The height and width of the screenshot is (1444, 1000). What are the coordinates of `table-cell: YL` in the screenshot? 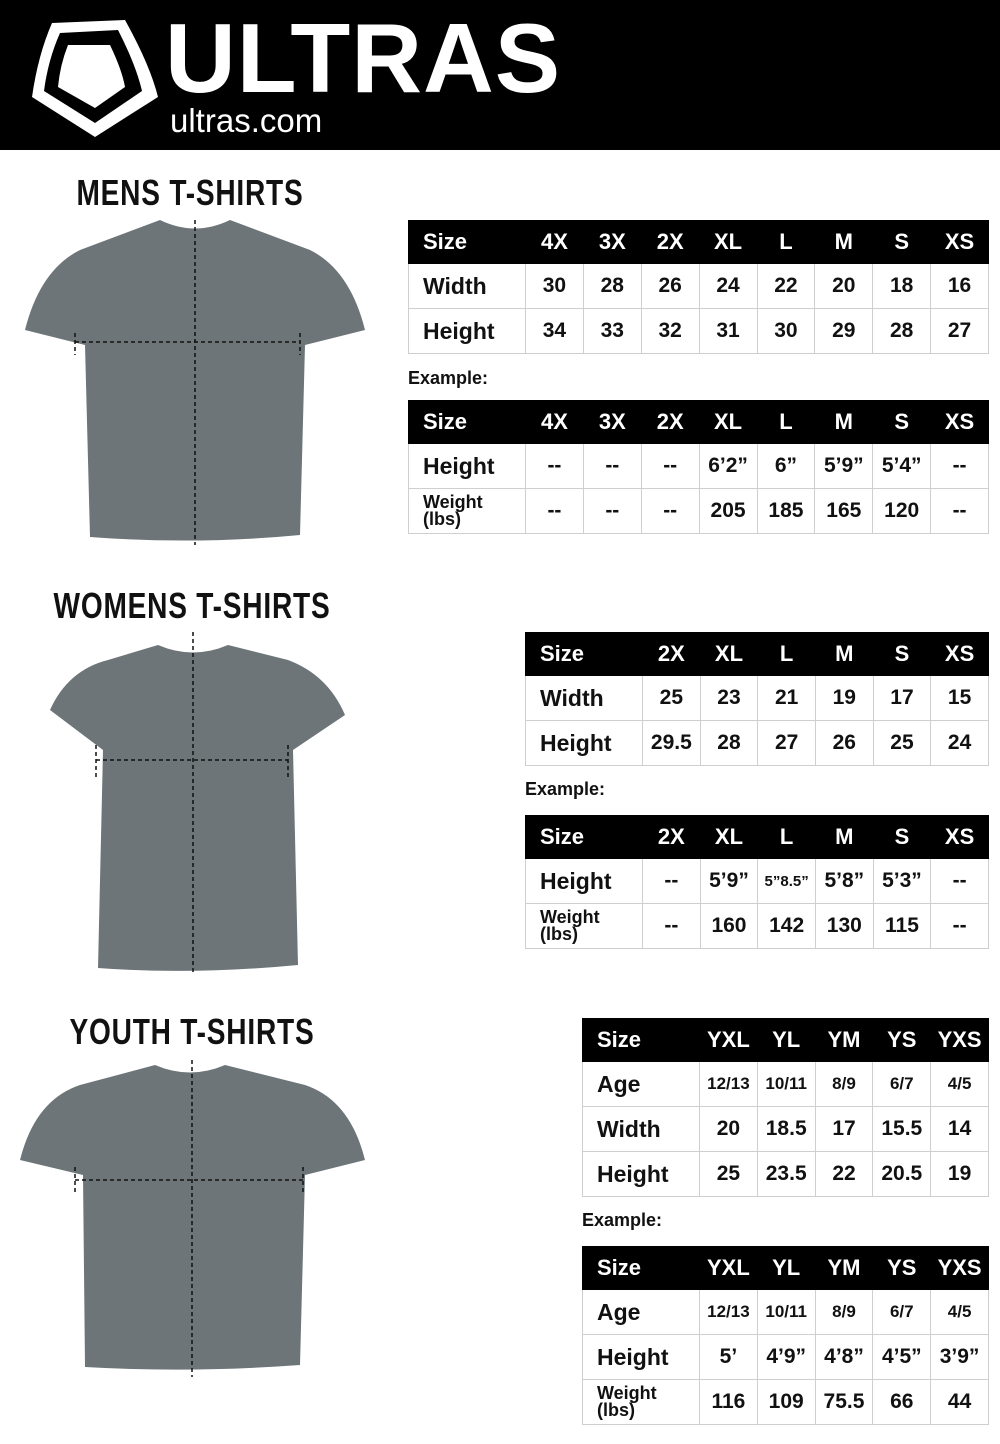 It's located at (786, 1268).